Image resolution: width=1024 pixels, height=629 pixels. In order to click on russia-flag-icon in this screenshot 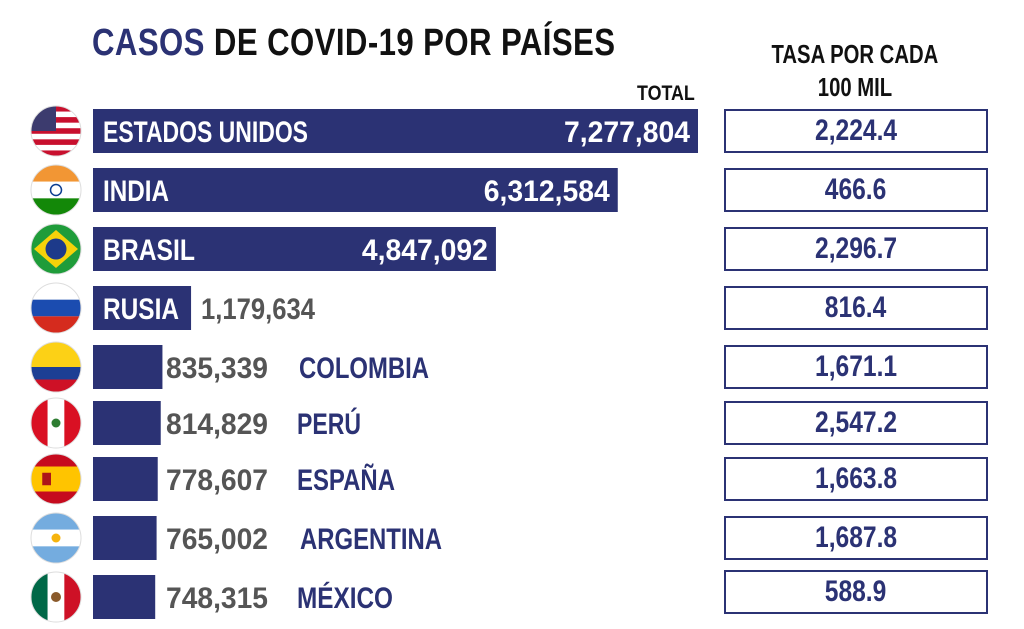, I will do `click(56, 308)`.